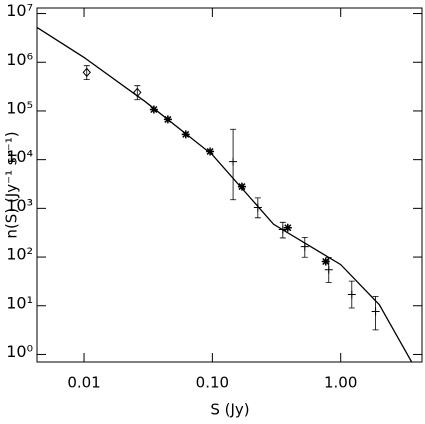 The image size is (425, 424). Describe the element at coordinates (229, 410) in the screenshot. I see `x-axis-label: S (Jy)` at that location.